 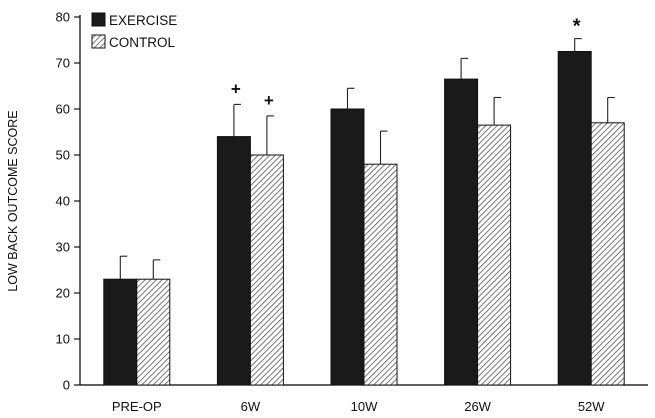 What do you see at coordinates (143, 20) in the screenshot?
I see `legend-label-exercise: EXERCISE` at bounding box center [143, 20].